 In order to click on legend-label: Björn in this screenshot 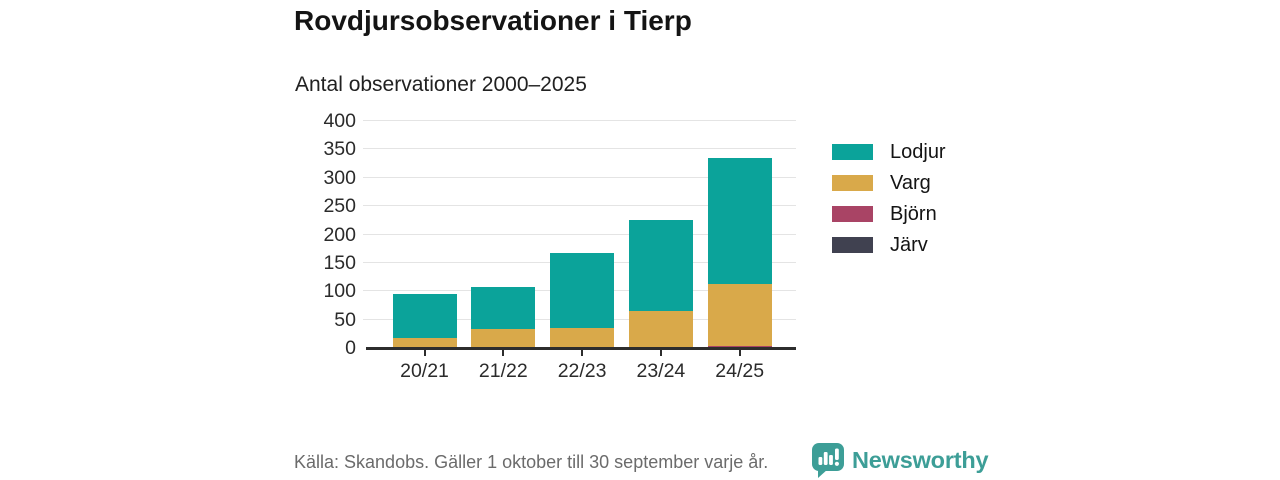, I will do `click(913, 213)`.